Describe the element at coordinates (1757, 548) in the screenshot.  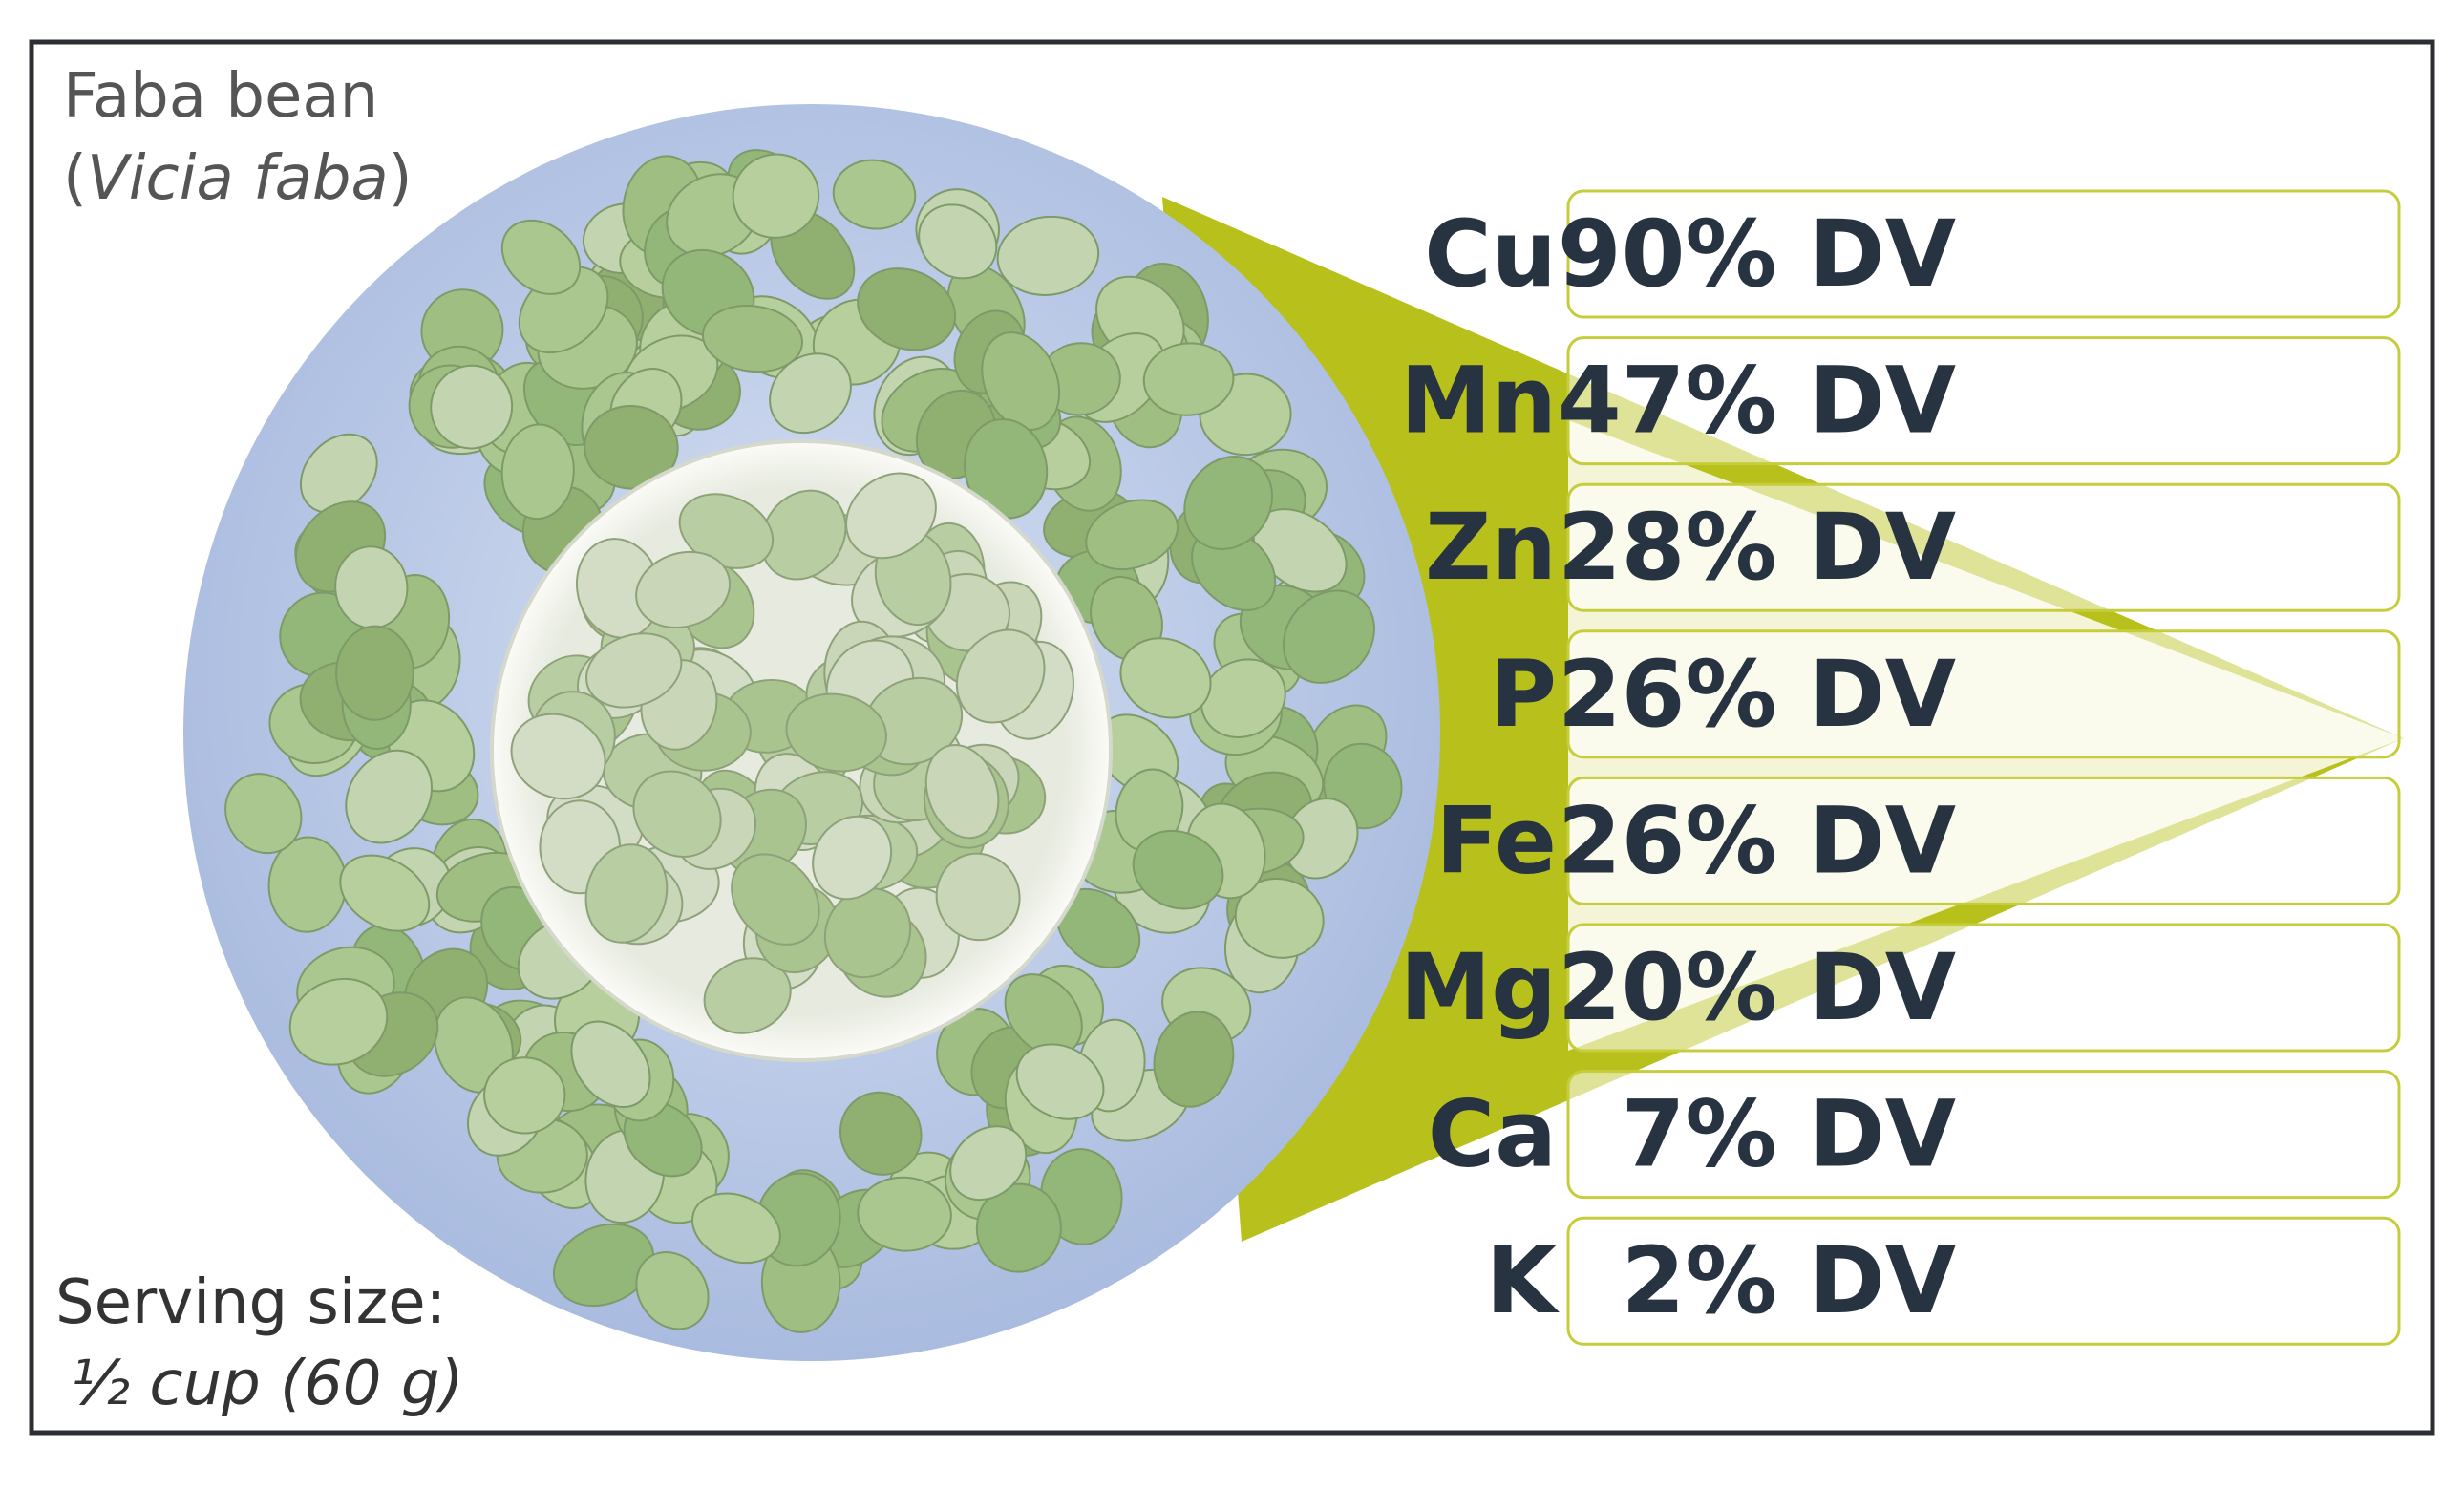
I see `dv-value: 28% DV` at that location.